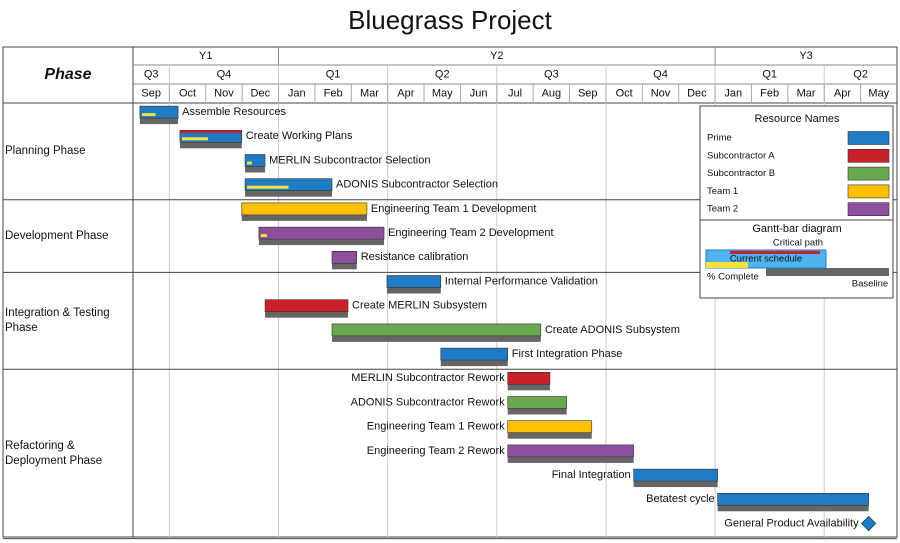  I want to click on task-label: ADONIS Subcontractor Selection, so click(417, 185).